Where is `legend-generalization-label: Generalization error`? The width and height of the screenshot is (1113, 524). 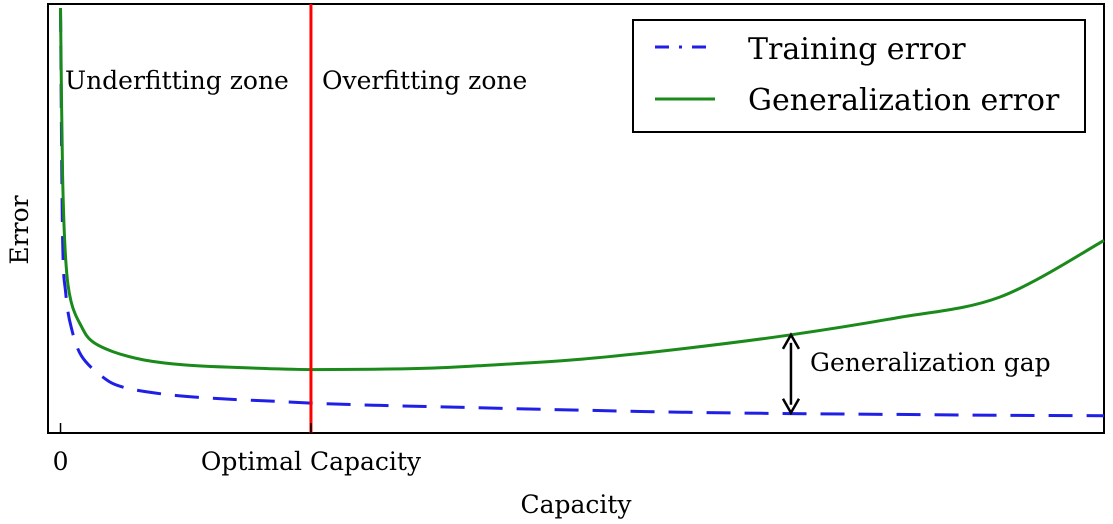
legend-generalization-label: Generalization error is located at coordinates (904, 100).